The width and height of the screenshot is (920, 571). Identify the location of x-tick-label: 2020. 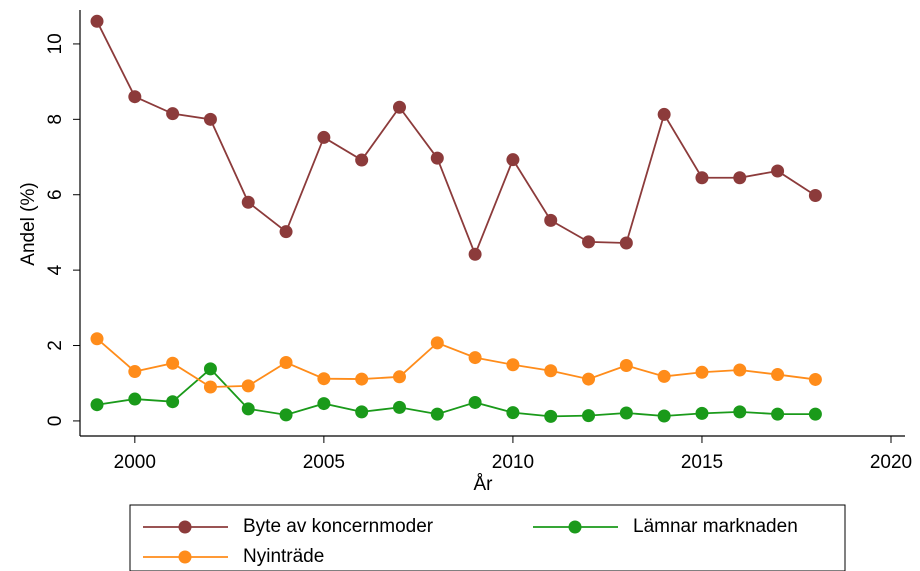
(891, 462).